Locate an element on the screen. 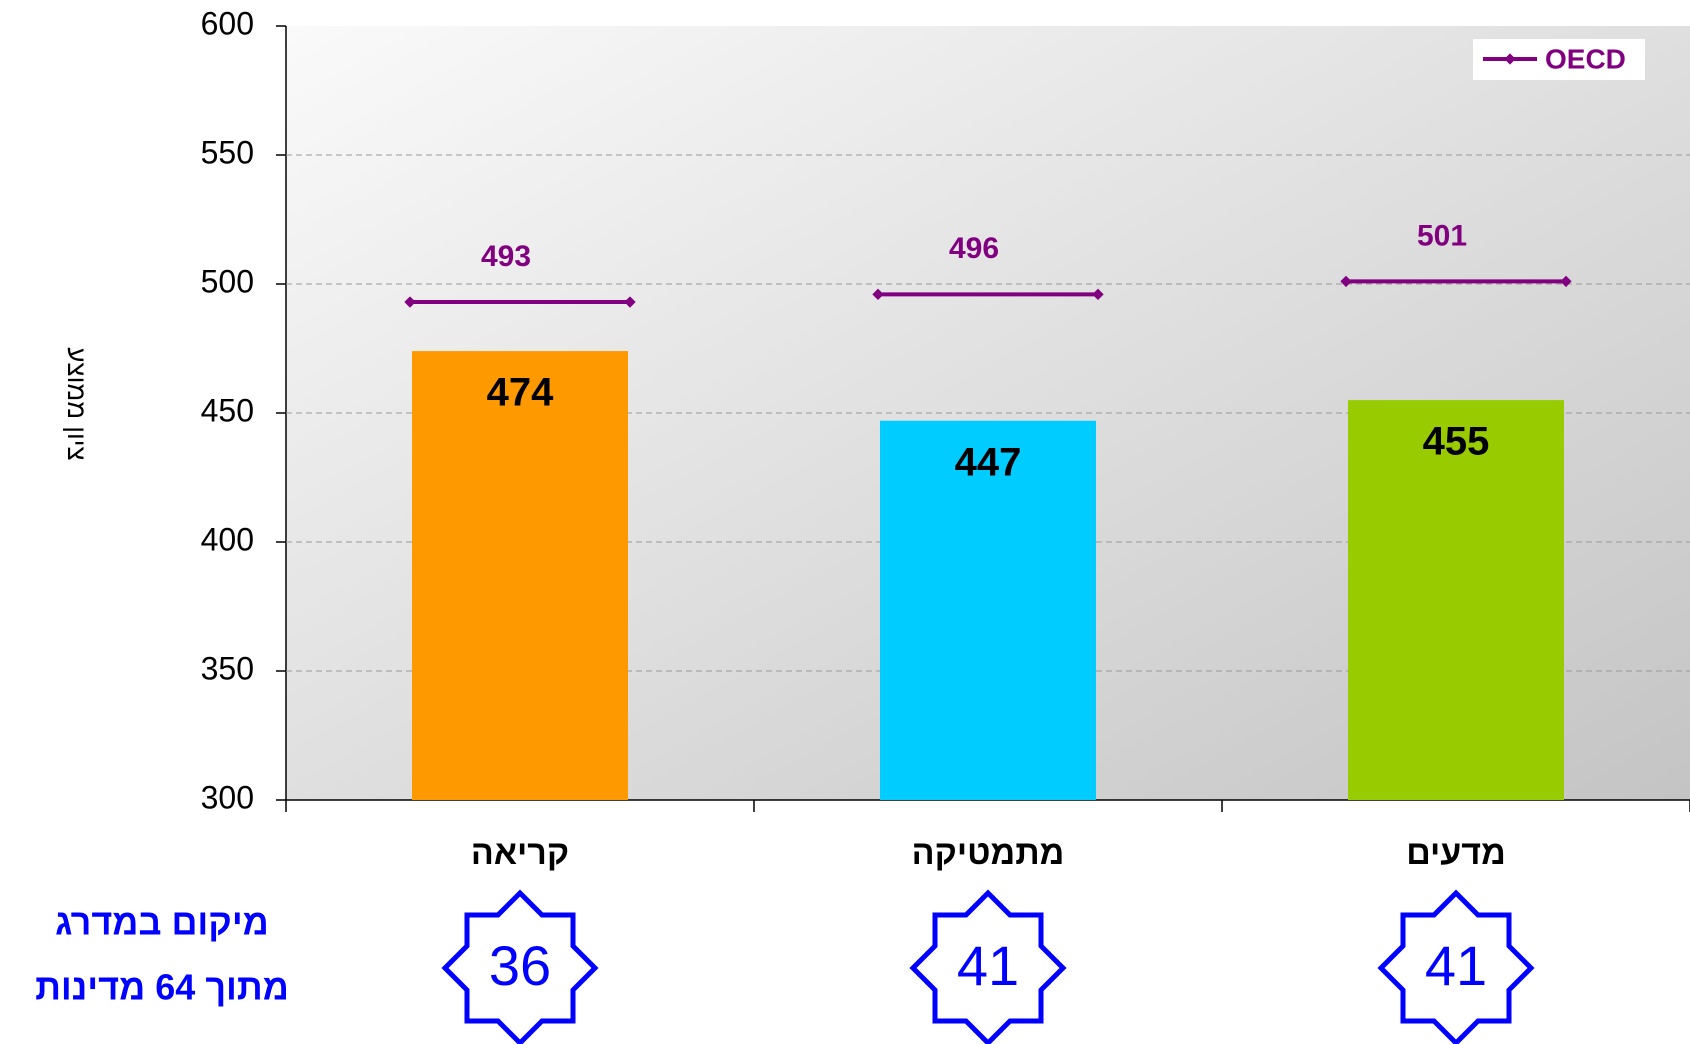  y-tick-label: 400 is located at coordinates (227, 539).